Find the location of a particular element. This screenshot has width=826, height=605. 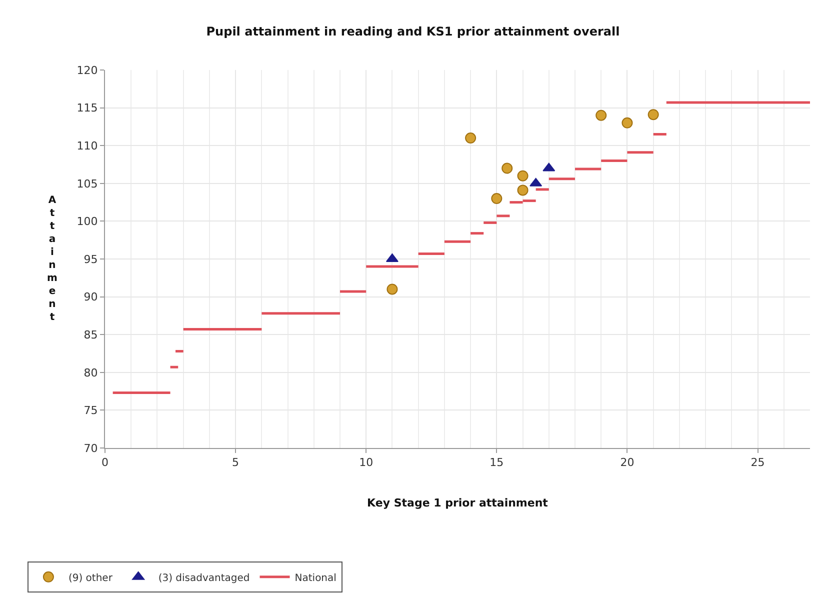

y-tick-label: 115 is located at coordinates (87, 108).